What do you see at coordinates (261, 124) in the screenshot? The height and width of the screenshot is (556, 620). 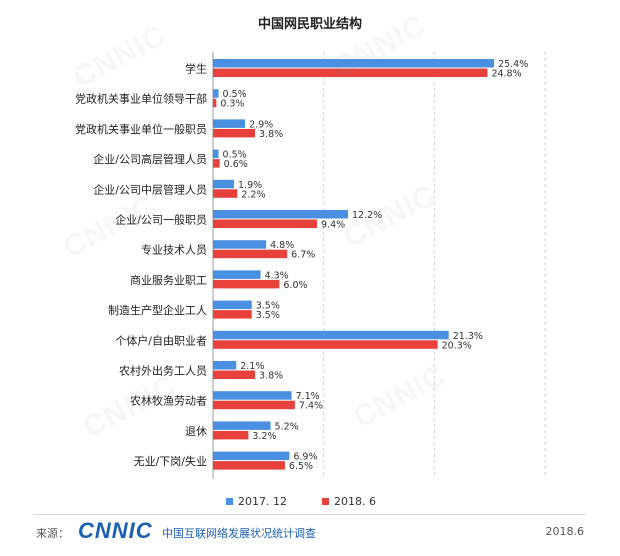 I see `data-label: 2.9%` at bounding box center [261, 124].